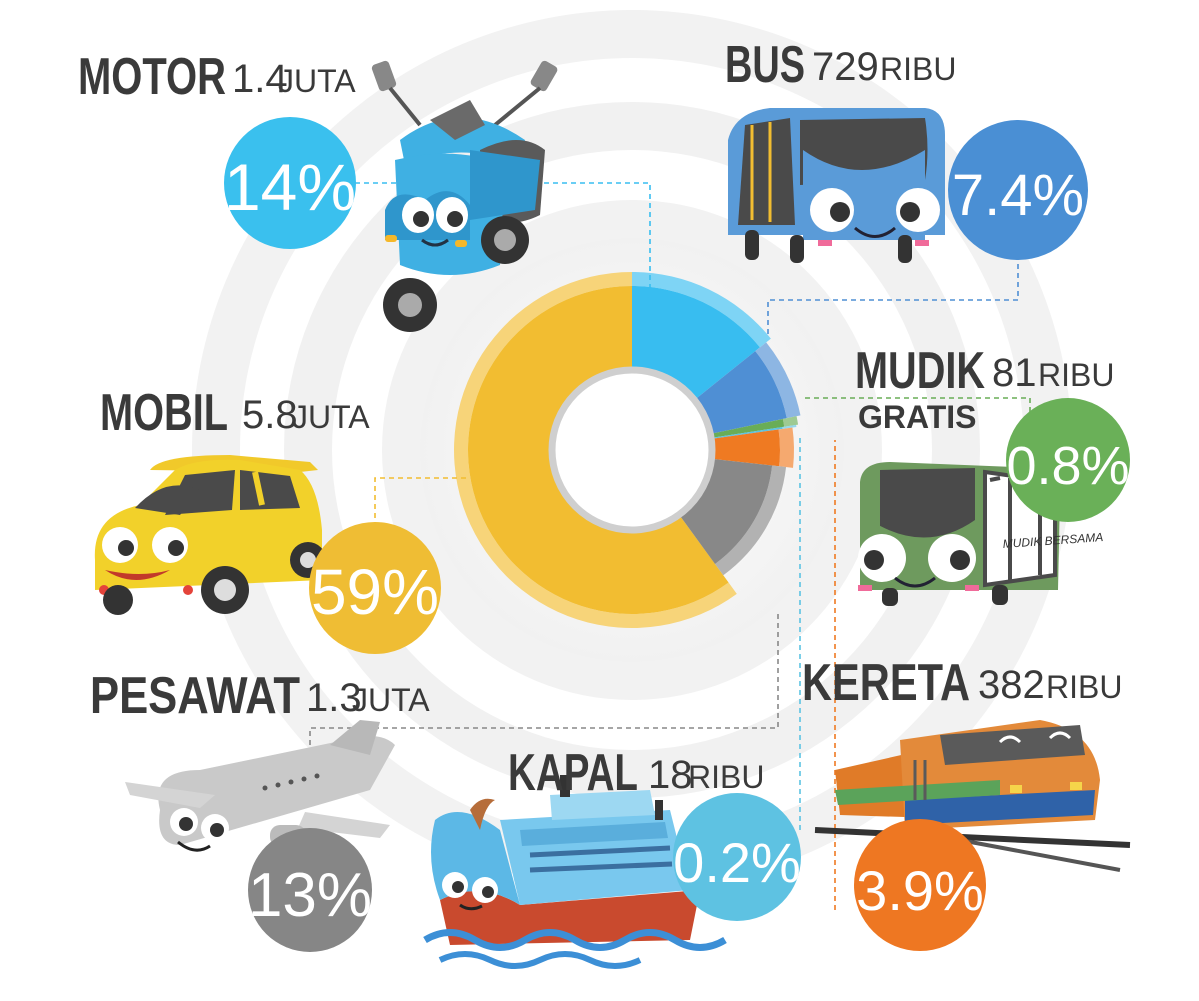  I want to click on label-bus: BUS 729 RIBU, so click(840, 65).